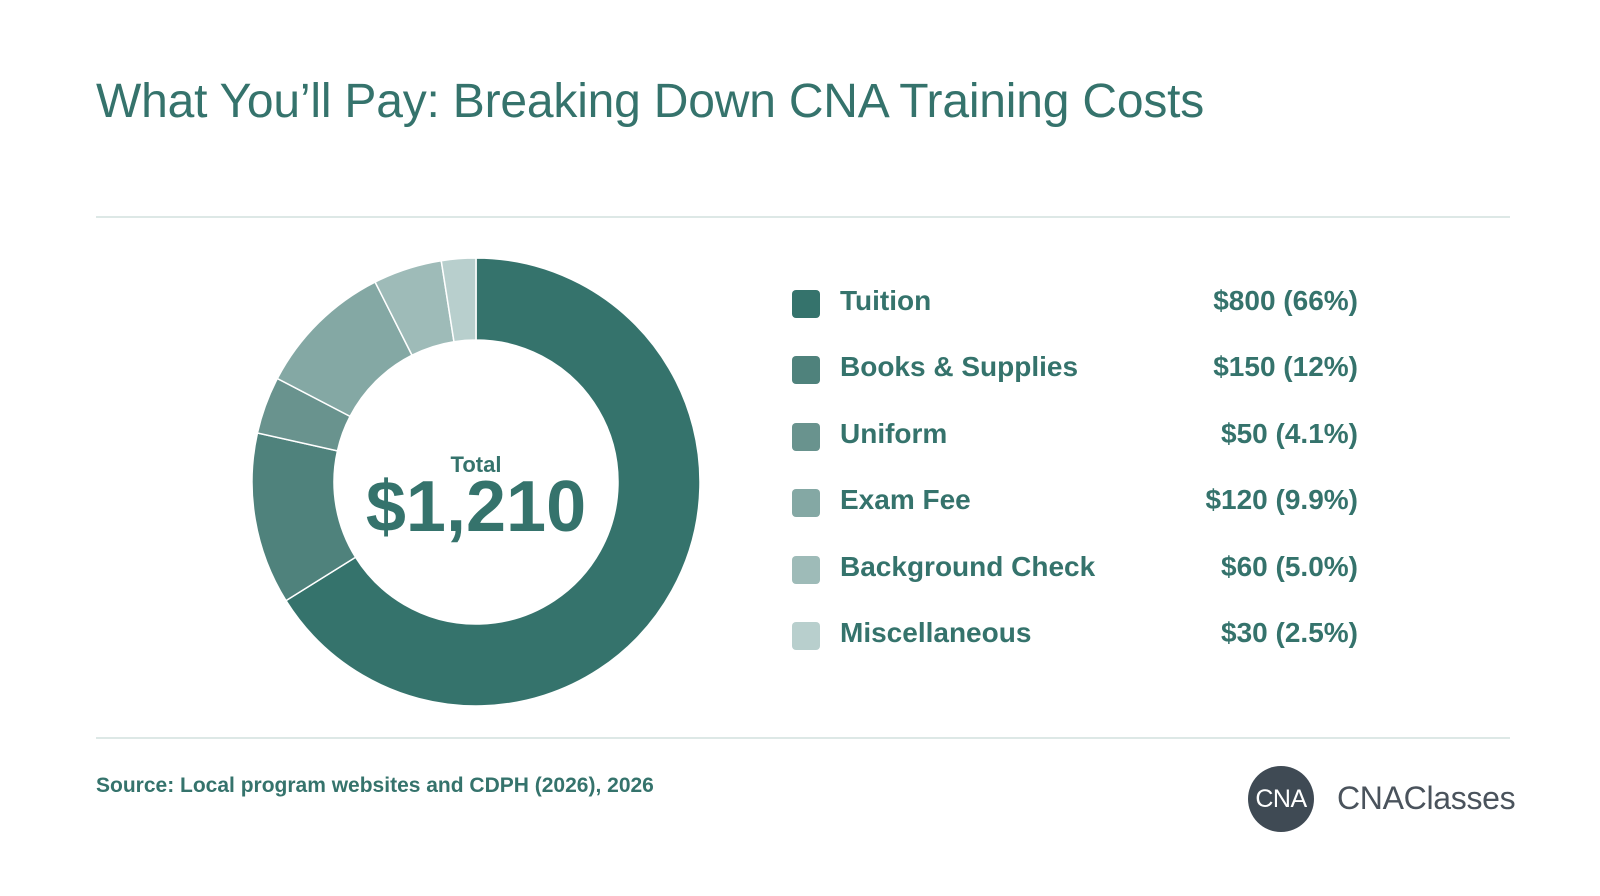  Describe the element at coordinates (1289, 566) in the screenshot. I see `legend-value: $60 (5.0%)` at that location.